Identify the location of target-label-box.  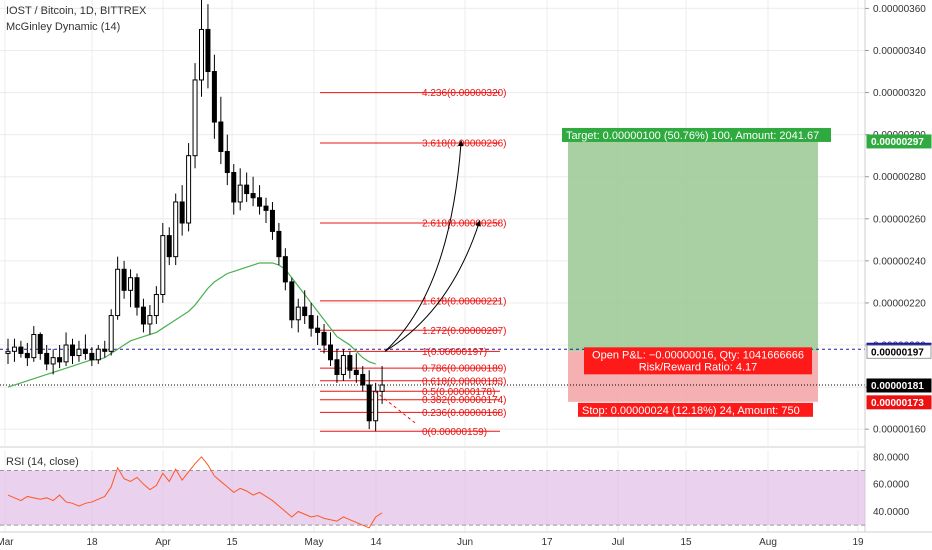
(696, 134).